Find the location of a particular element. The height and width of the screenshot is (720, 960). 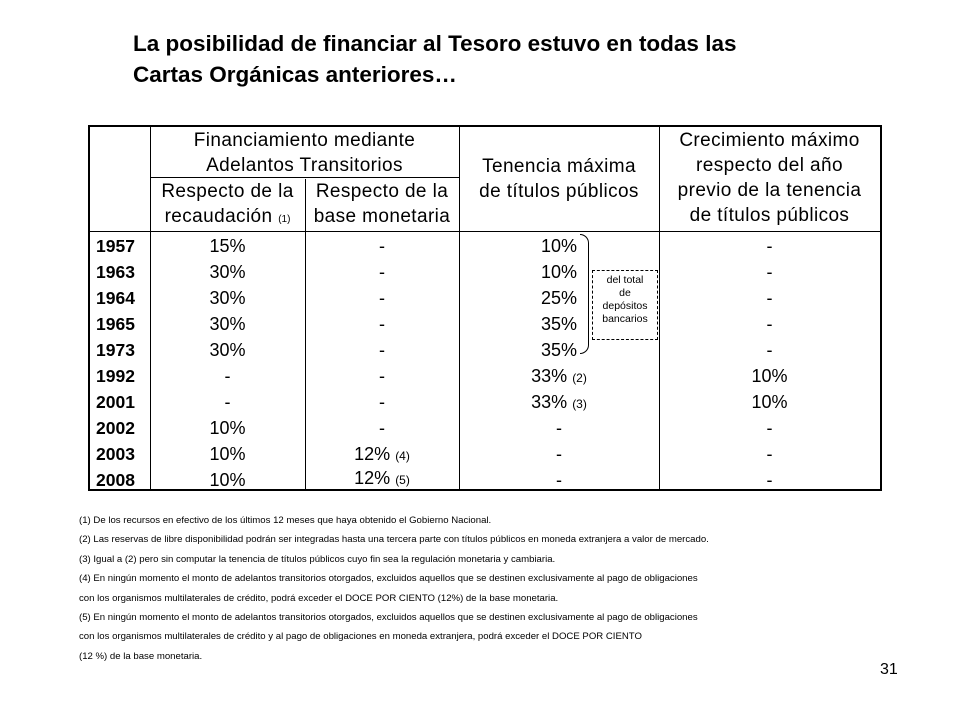

row-year: 1973 is located at coordinates (115, 350).